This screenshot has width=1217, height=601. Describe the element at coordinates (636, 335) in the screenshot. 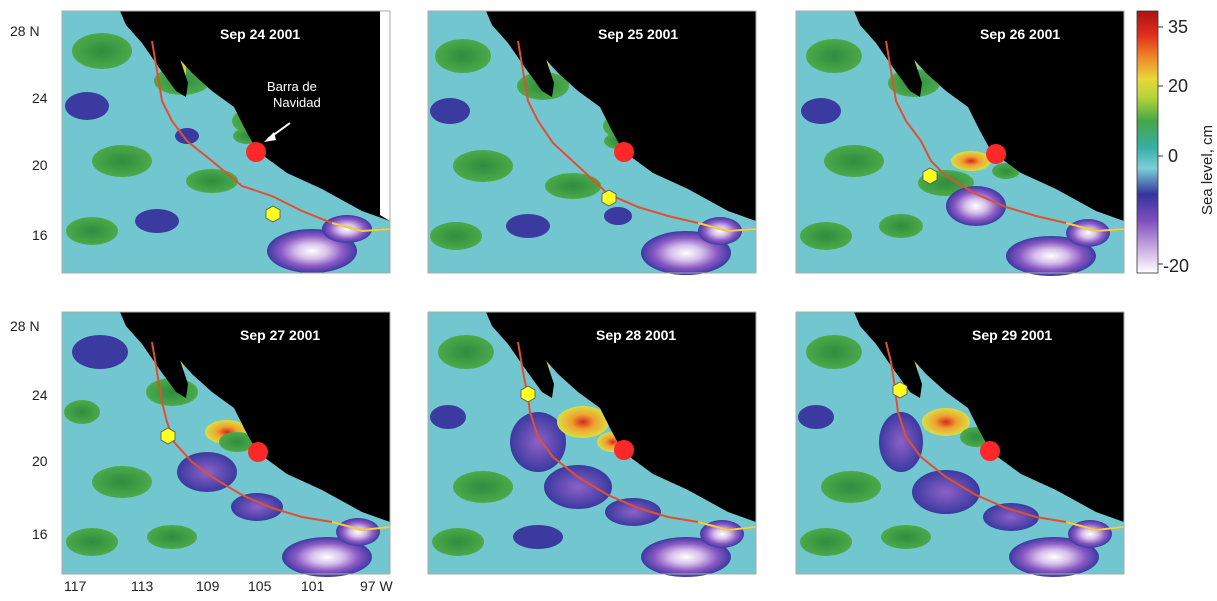

I see `panel-date: Sep 28 2001` at that location.